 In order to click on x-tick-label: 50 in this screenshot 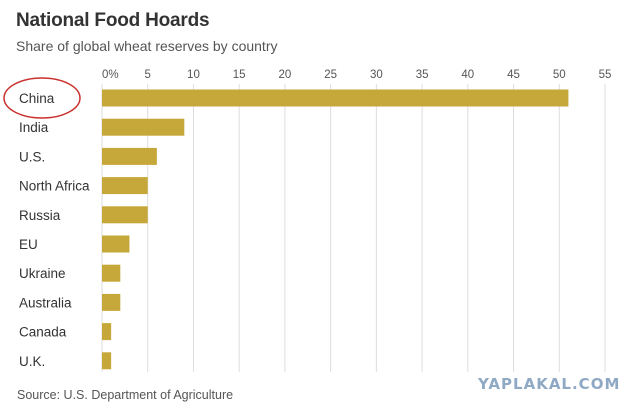, I will do `click(559, 75)`.